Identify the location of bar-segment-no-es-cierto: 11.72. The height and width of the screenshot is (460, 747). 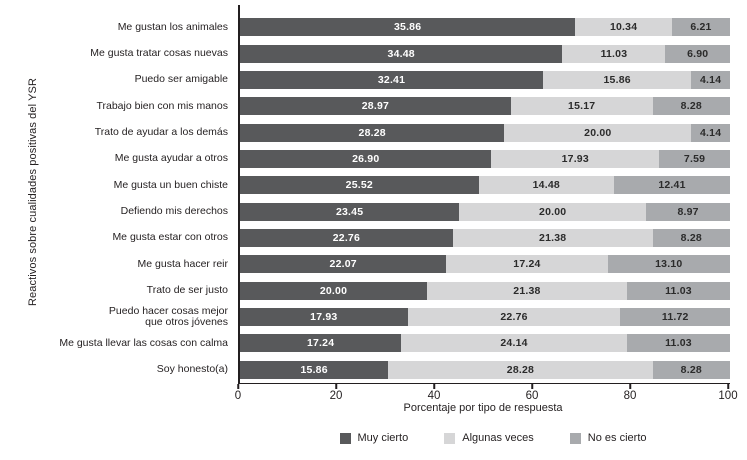
(675, 317).